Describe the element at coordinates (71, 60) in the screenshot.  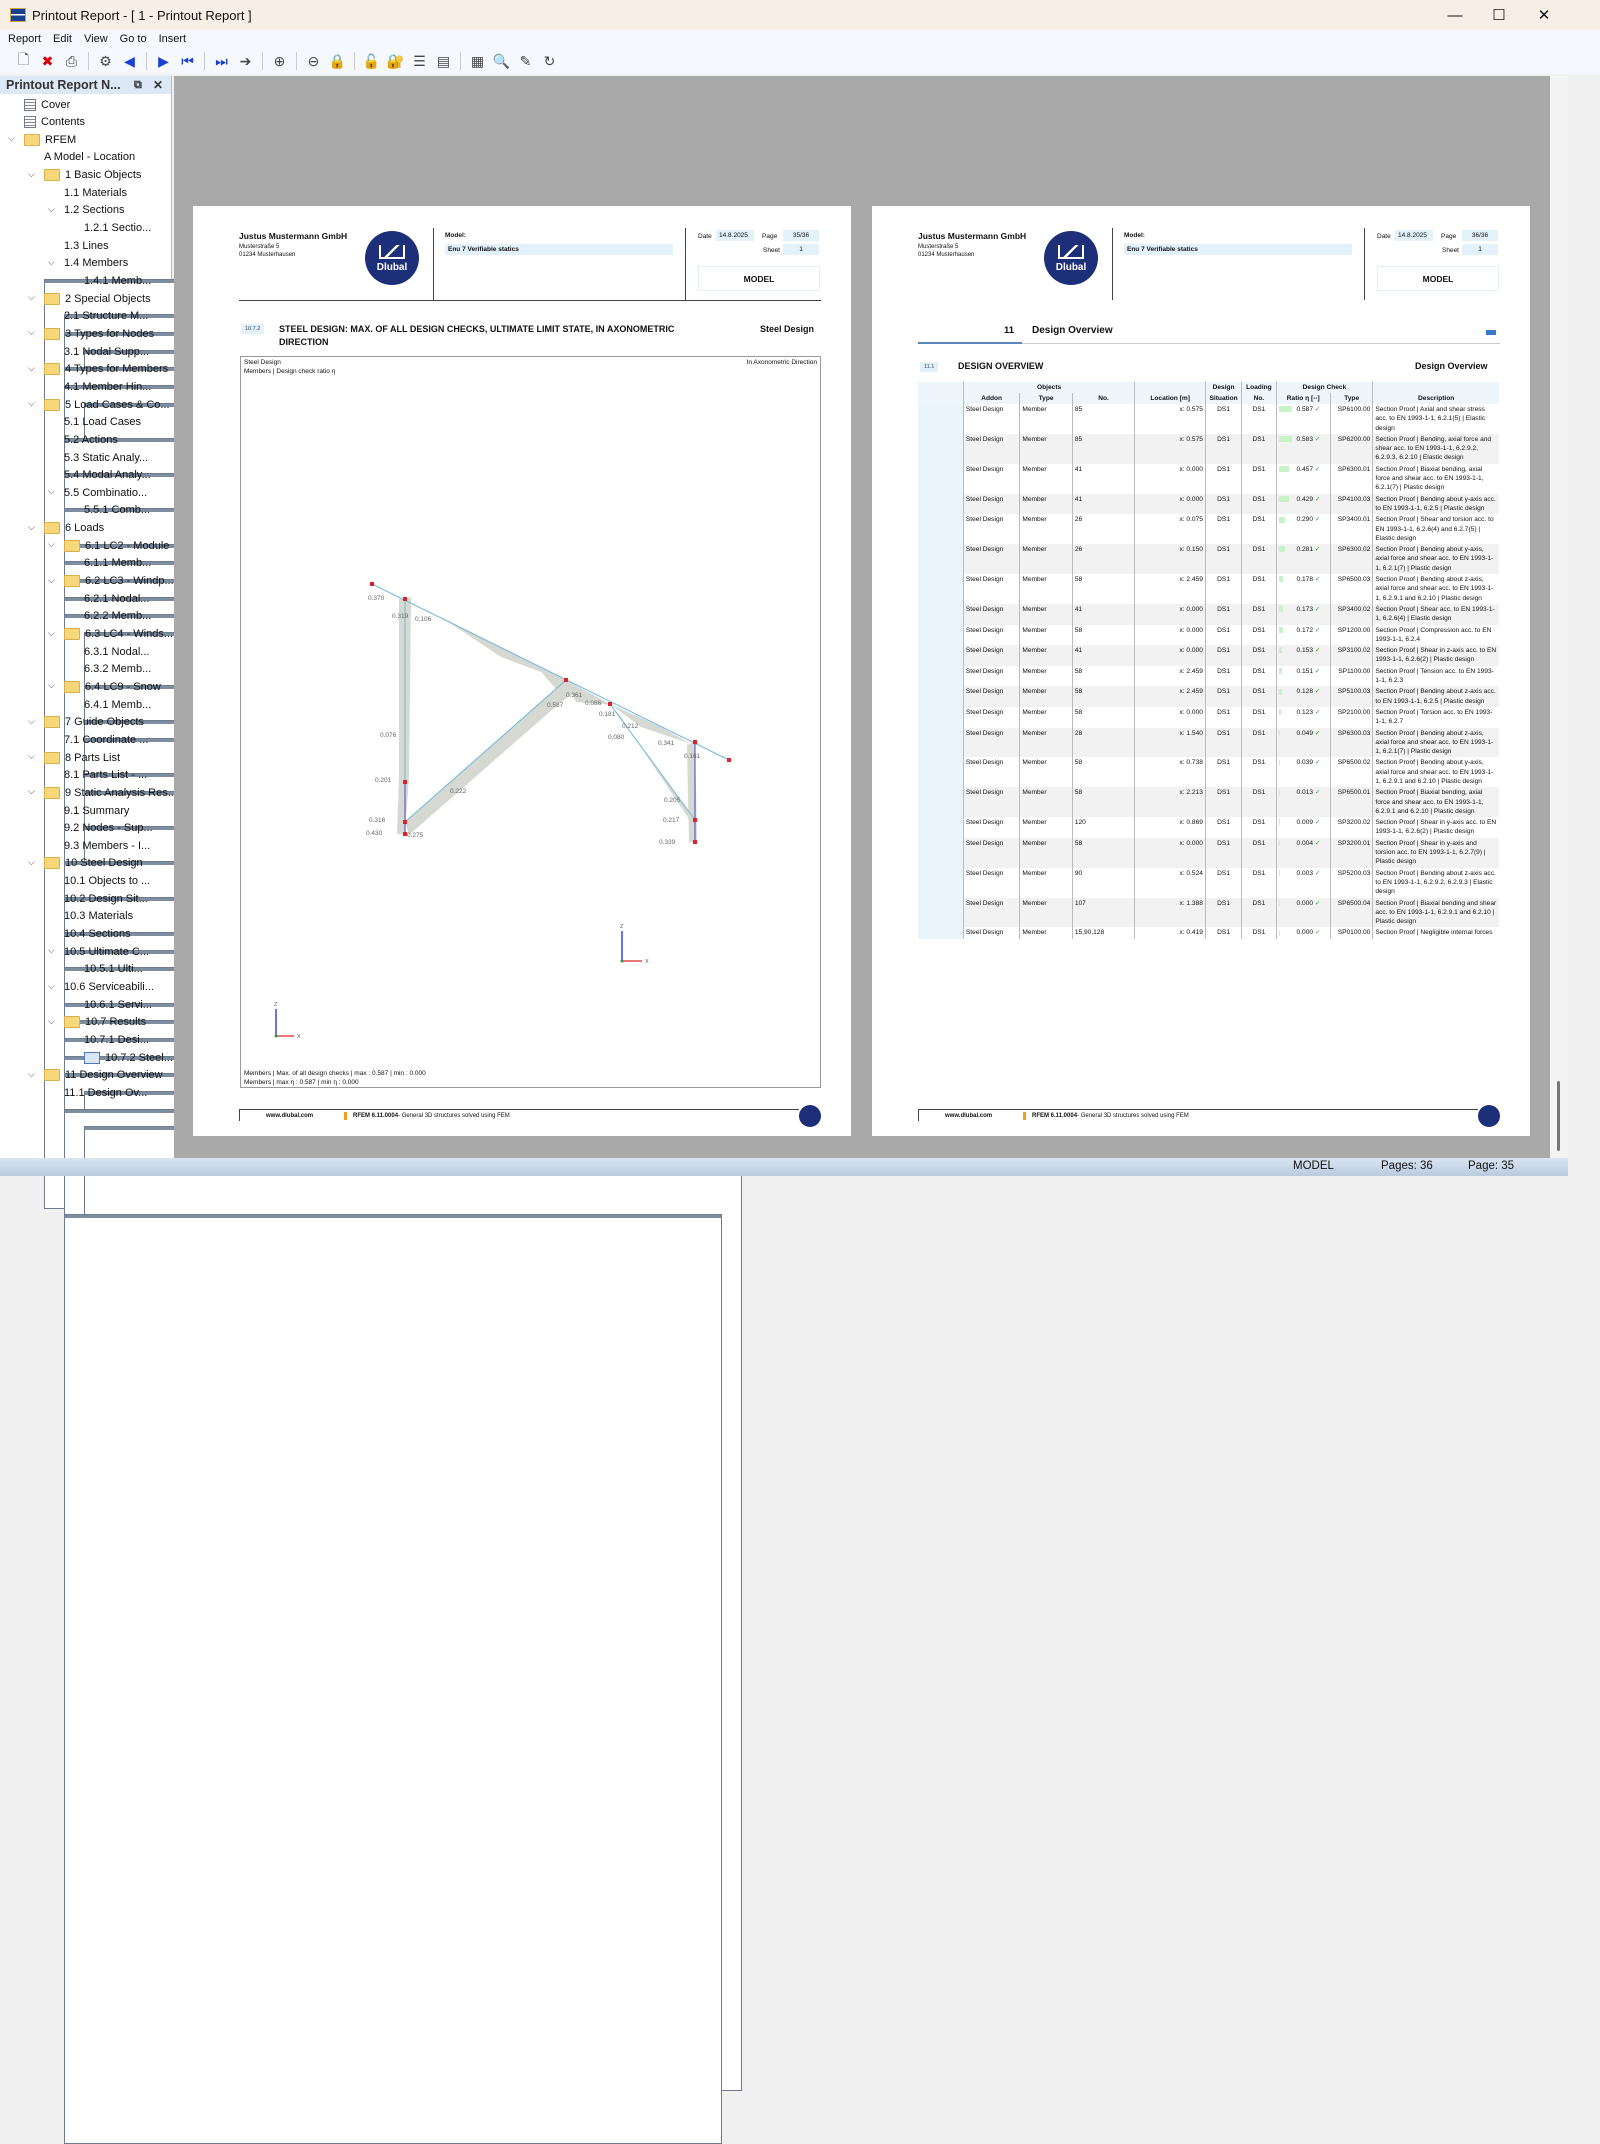
I see `print-icon: ⎙` at that location.